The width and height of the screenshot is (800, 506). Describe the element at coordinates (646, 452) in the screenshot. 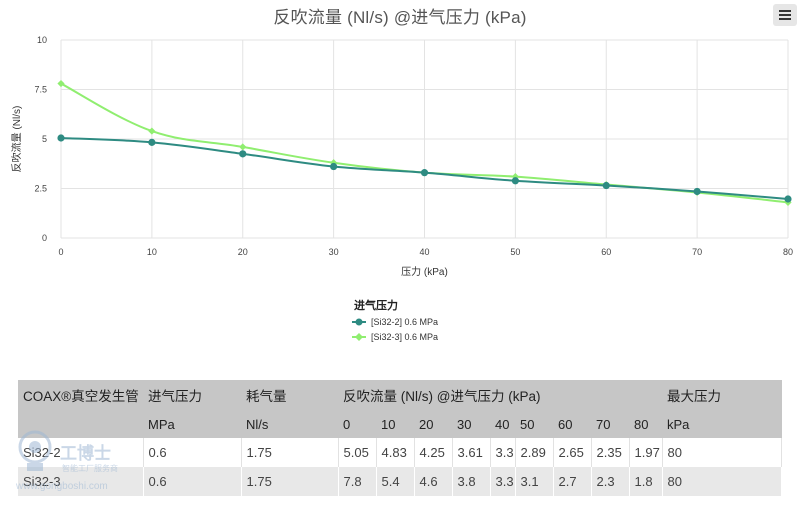

I see `row-value: 1.97` at that location.